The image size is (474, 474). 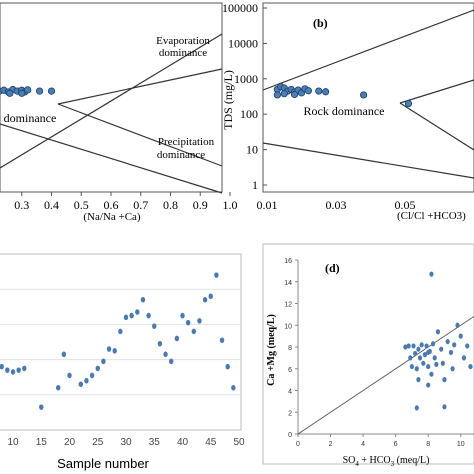 I want to click on panel-a-xtick-4: 0.7, so click(x=140, y=205).